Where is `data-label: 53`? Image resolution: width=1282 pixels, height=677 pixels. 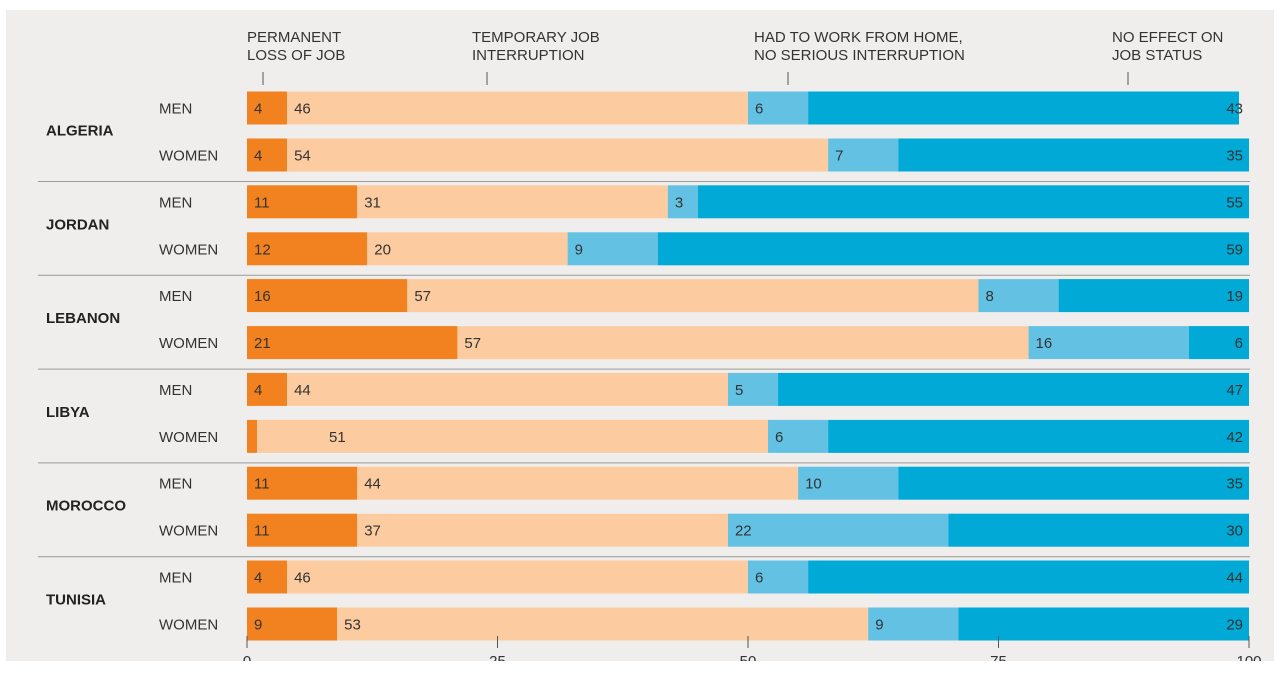
data-label: 53 is located at coordinates (352, 625).